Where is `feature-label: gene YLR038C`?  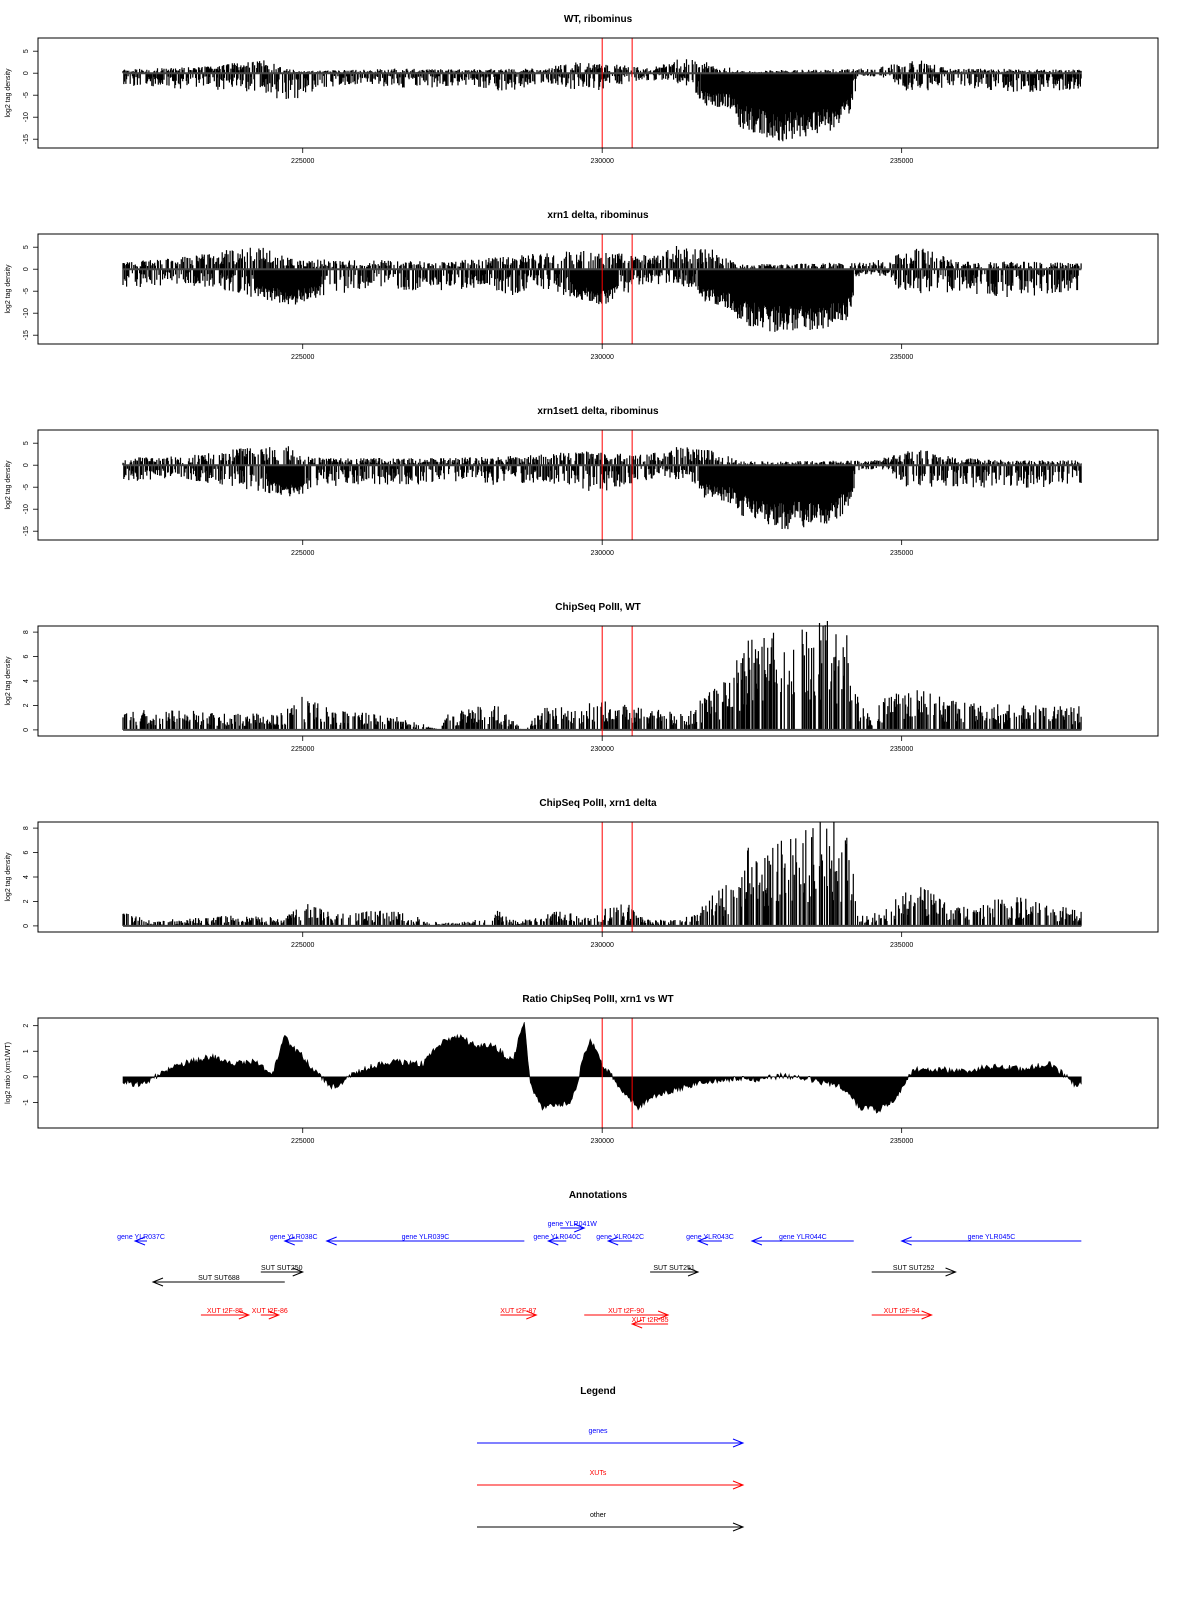 feature-label: gene YLR038C is located at coordinates (294, 1237).